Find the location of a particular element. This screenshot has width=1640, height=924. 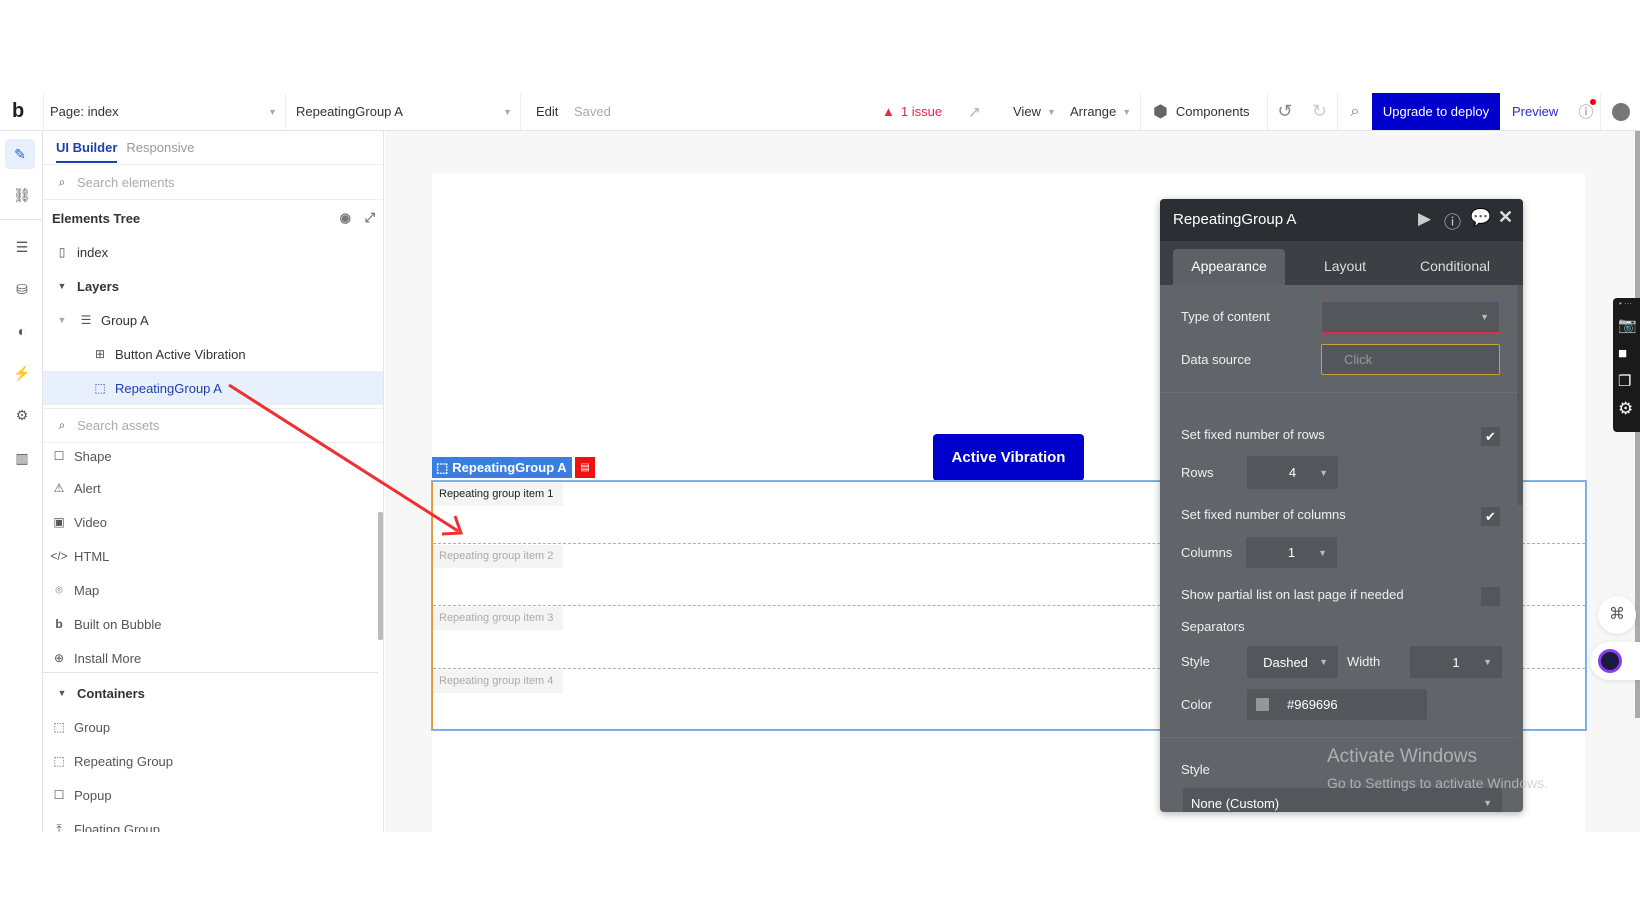

tree-item-index: ▯ index is located at coordinates (213, 252).